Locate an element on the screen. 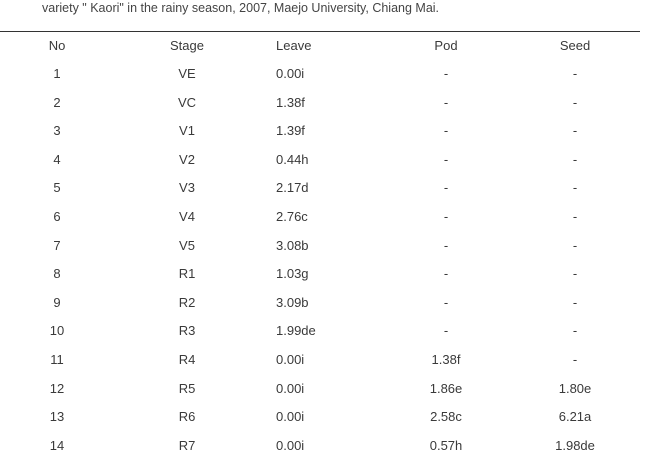 The width and height of the screenshot is (650, 455). cell-no: 6 is located at coordinates (57, 216).